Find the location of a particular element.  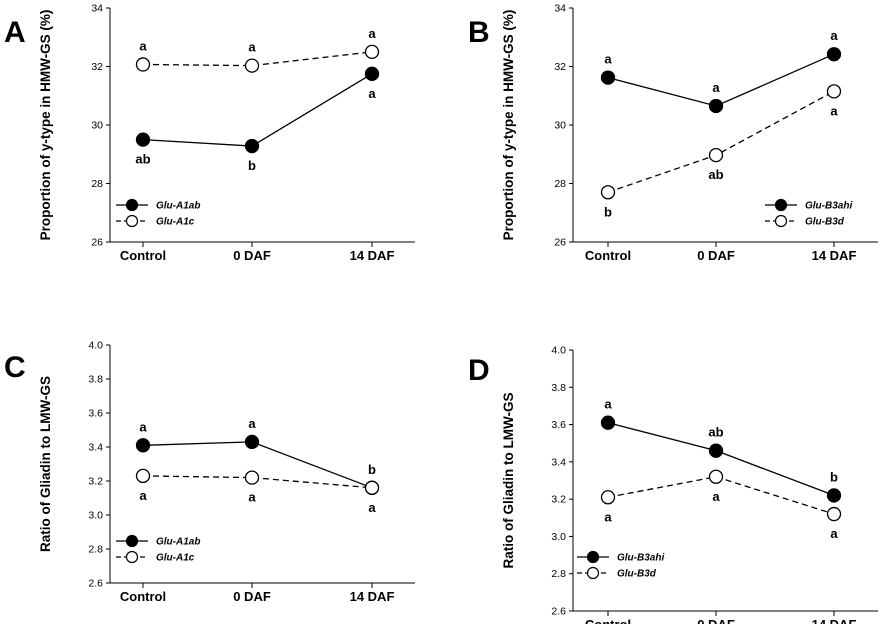

y-tick-label: 26 is located at coordinates (560, 243).